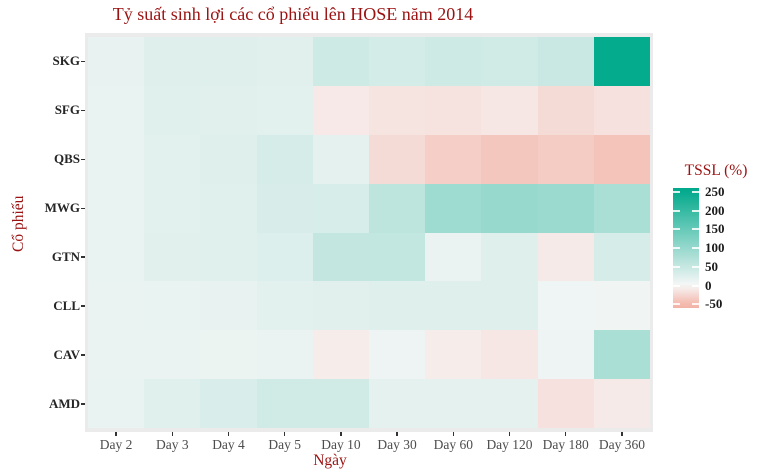  Describe the element at coordinates (715, 229) in the screenshot. I see `colorbar-tick-label: 150` at that location.